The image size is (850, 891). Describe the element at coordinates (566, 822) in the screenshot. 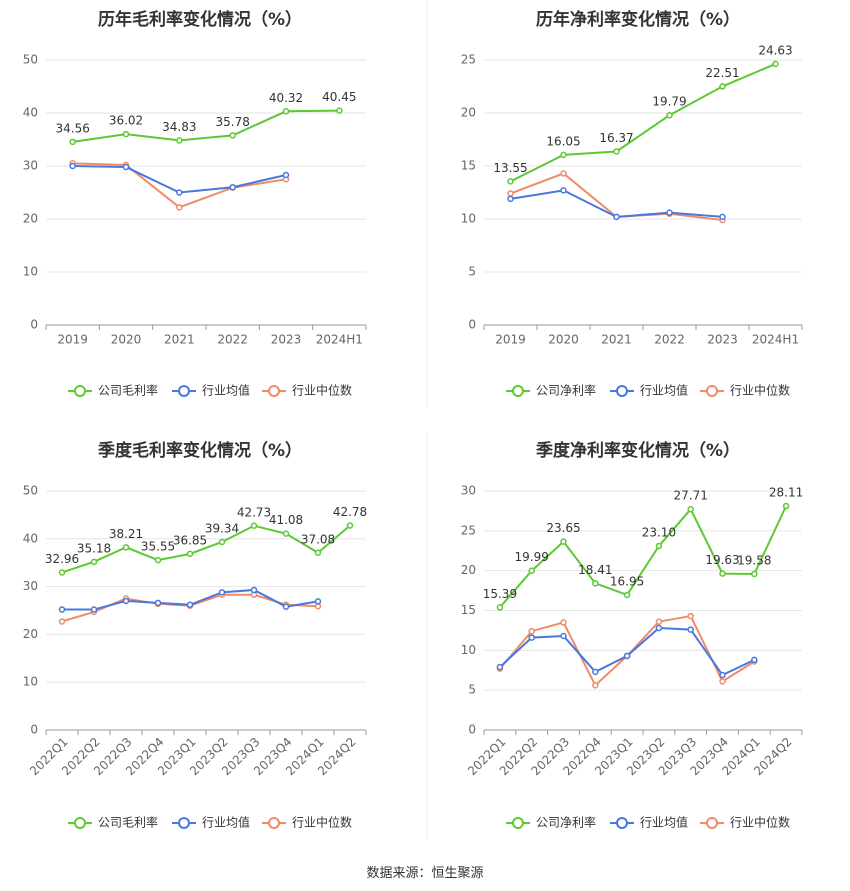

I see `chart-4-legend-label: 公司净利率` at that location.